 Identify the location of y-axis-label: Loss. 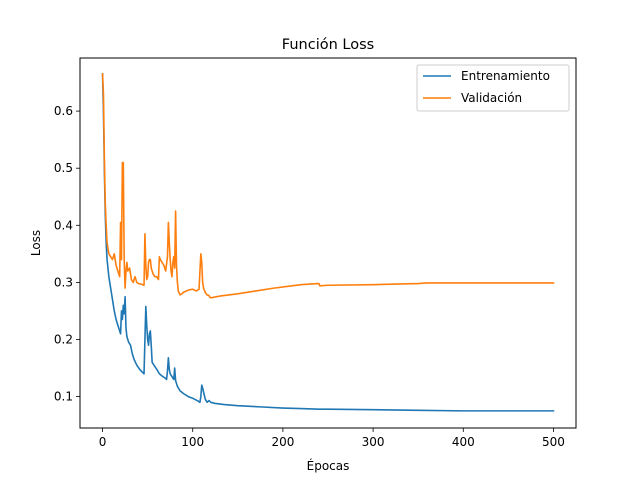
(36, 243).